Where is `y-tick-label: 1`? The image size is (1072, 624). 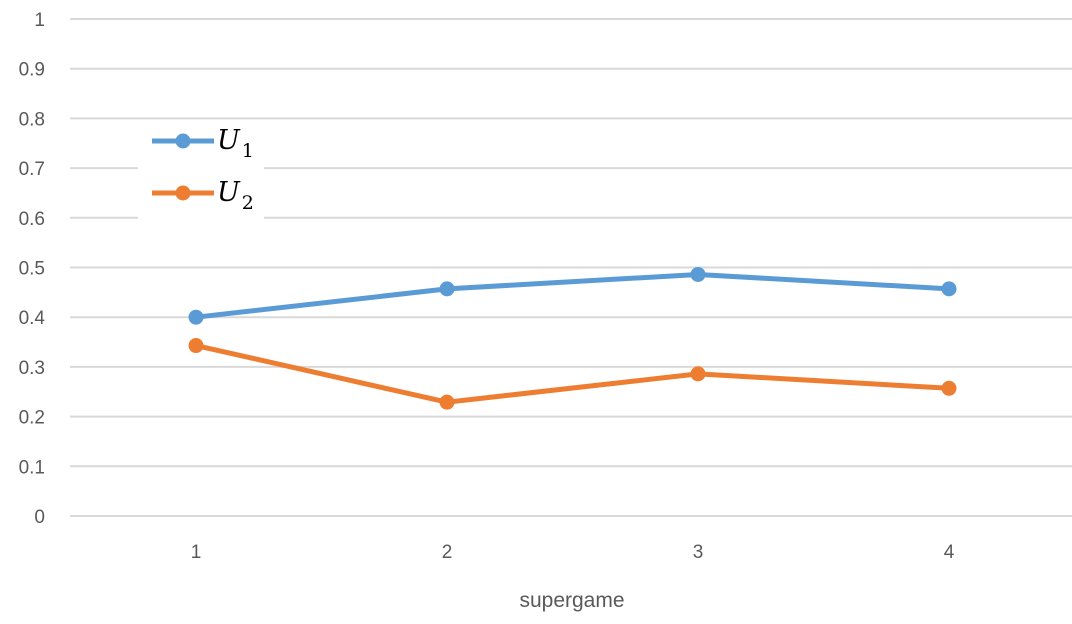 y-tick-label: 1 is located at coordinates (39, 20).